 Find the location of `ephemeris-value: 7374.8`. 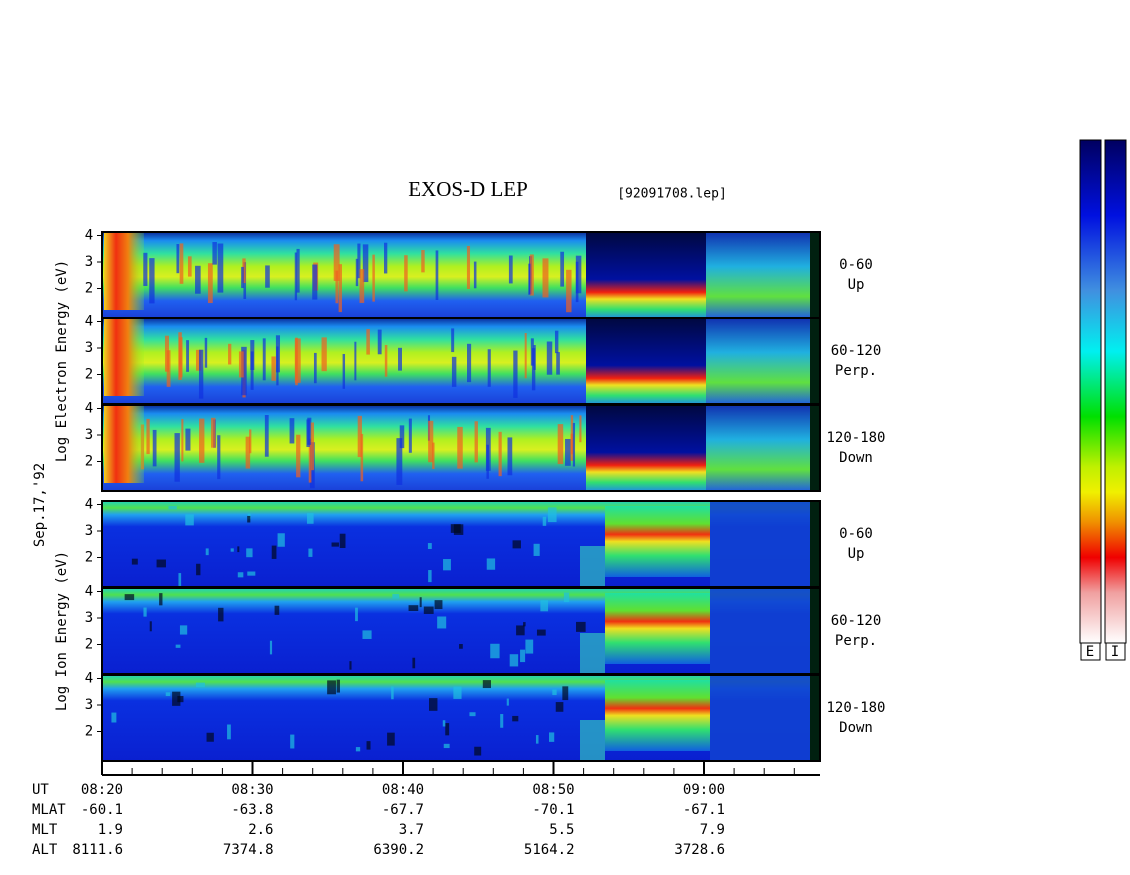

ephemeris-value: 7374.8 is located at coordinates (248, 850).